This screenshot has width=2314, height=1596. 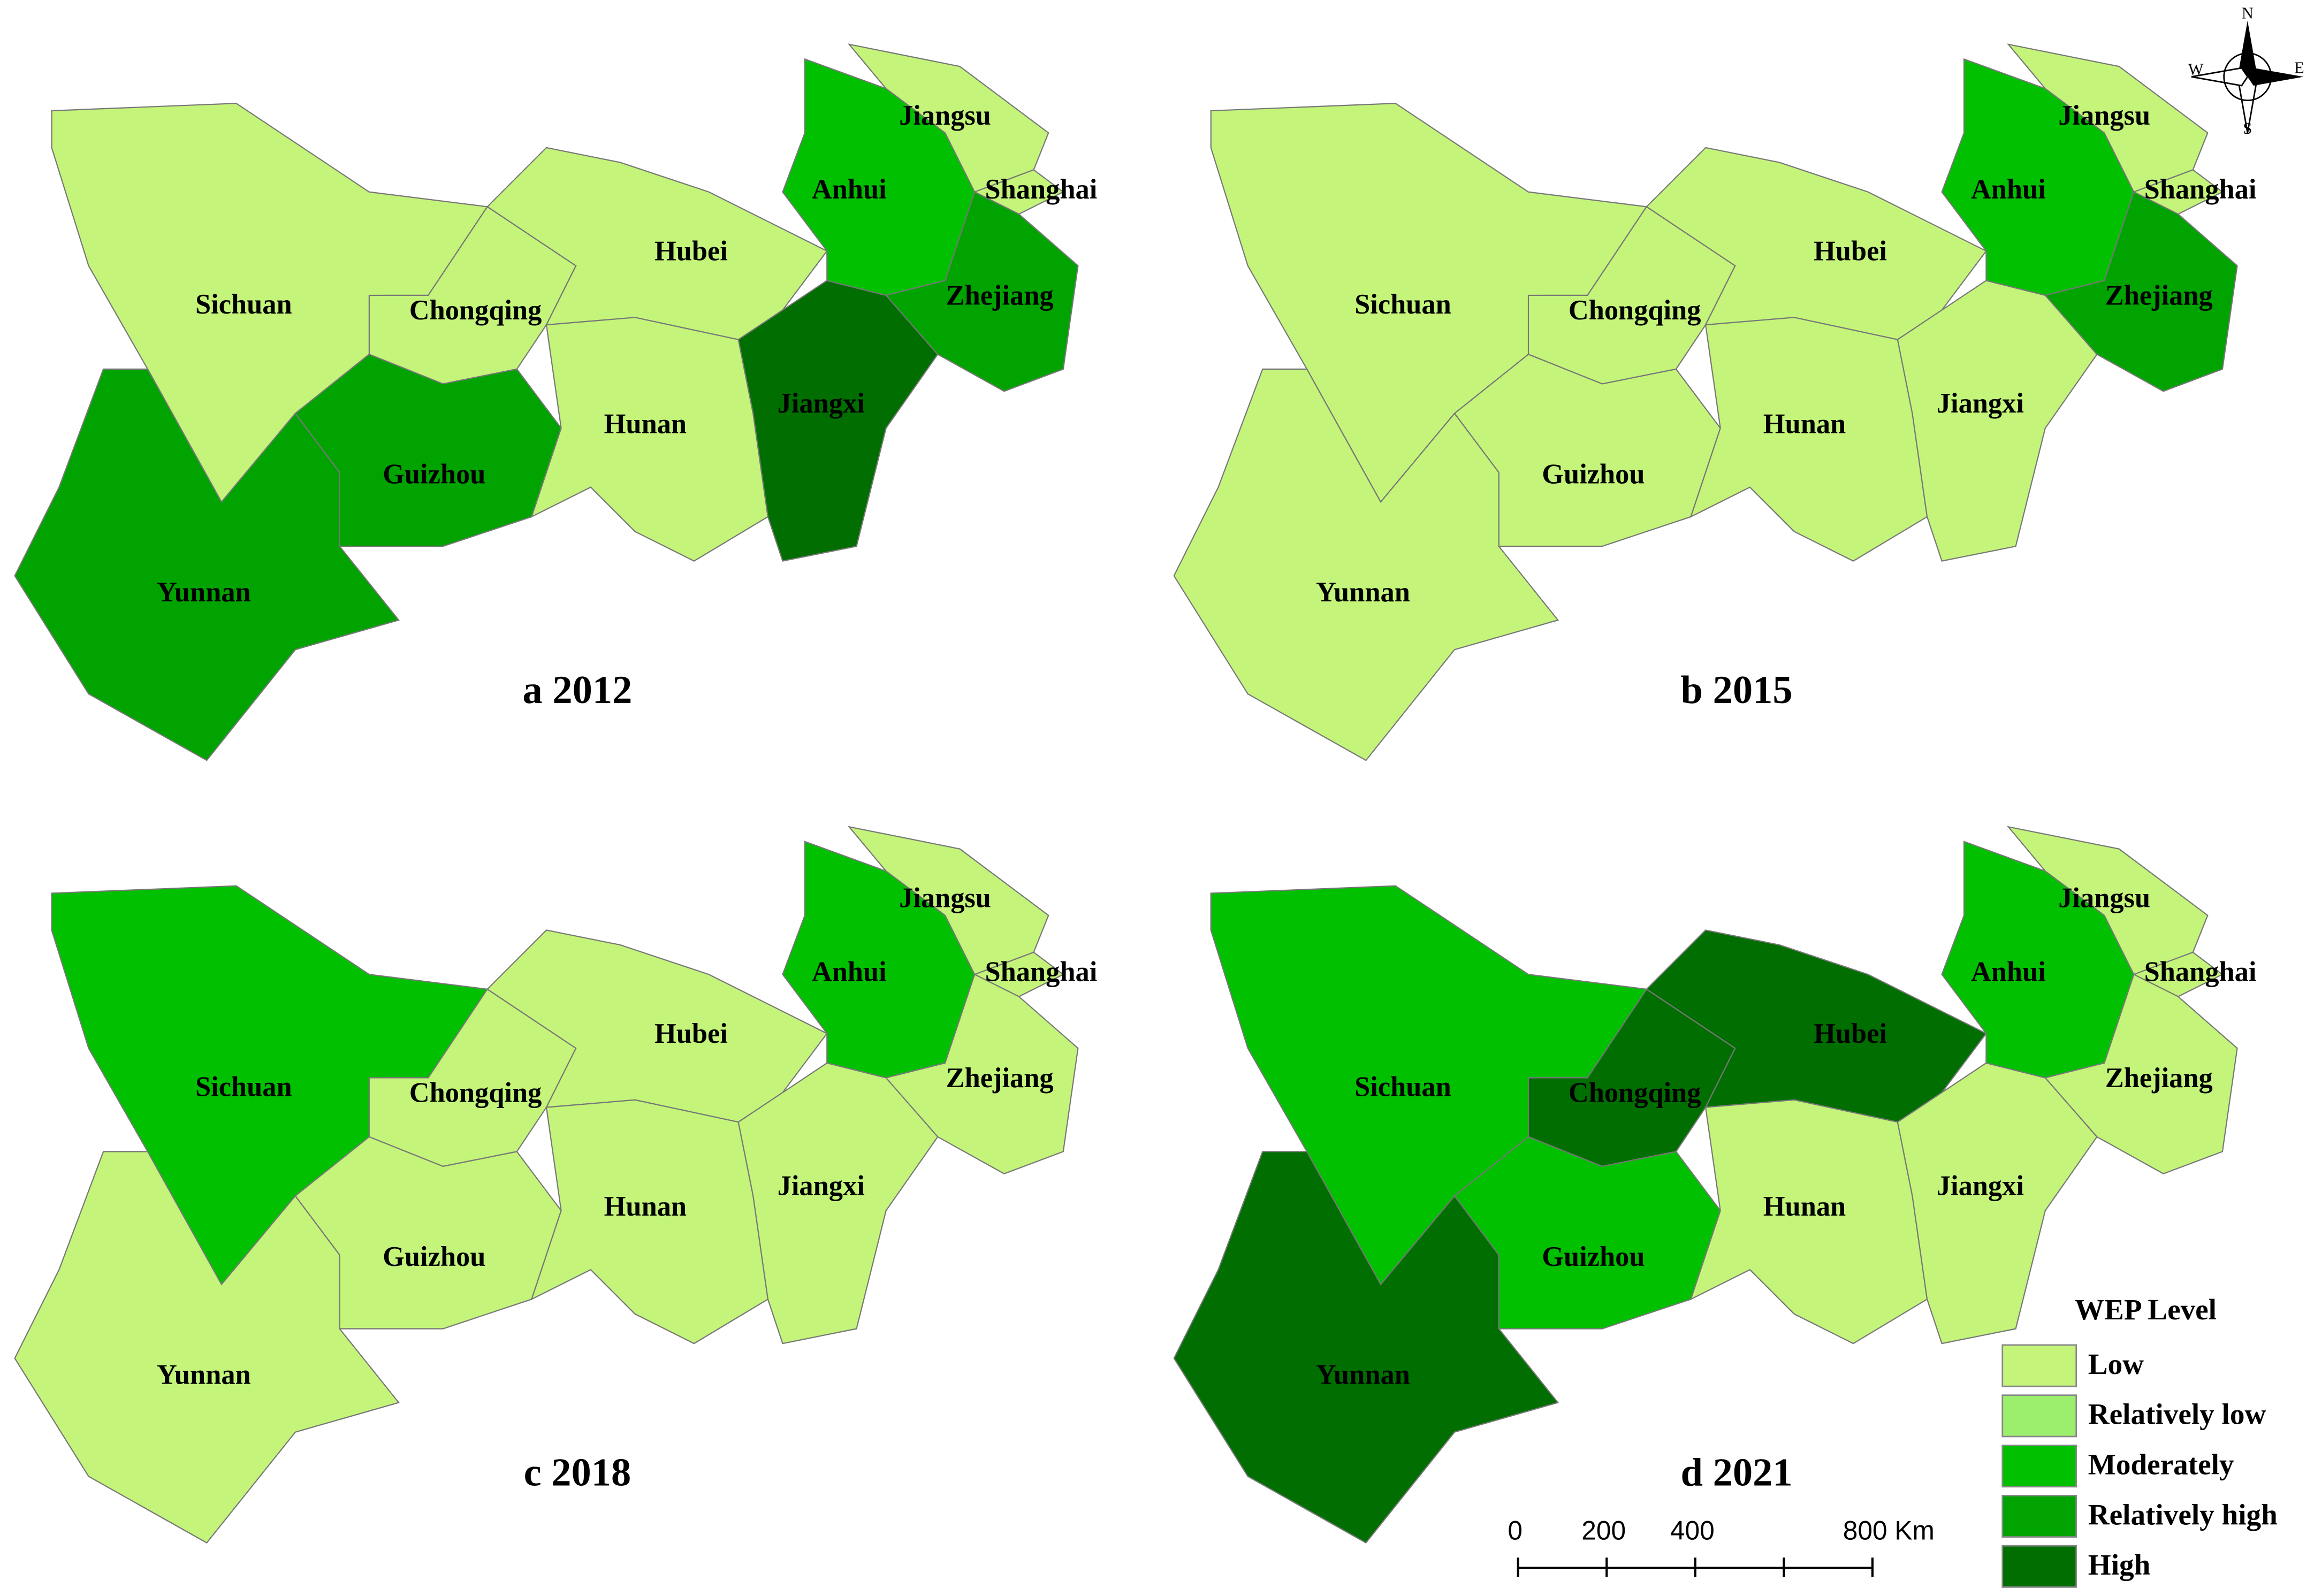 I want to click on legend-label: Low, so click(x=2116, y=1364).